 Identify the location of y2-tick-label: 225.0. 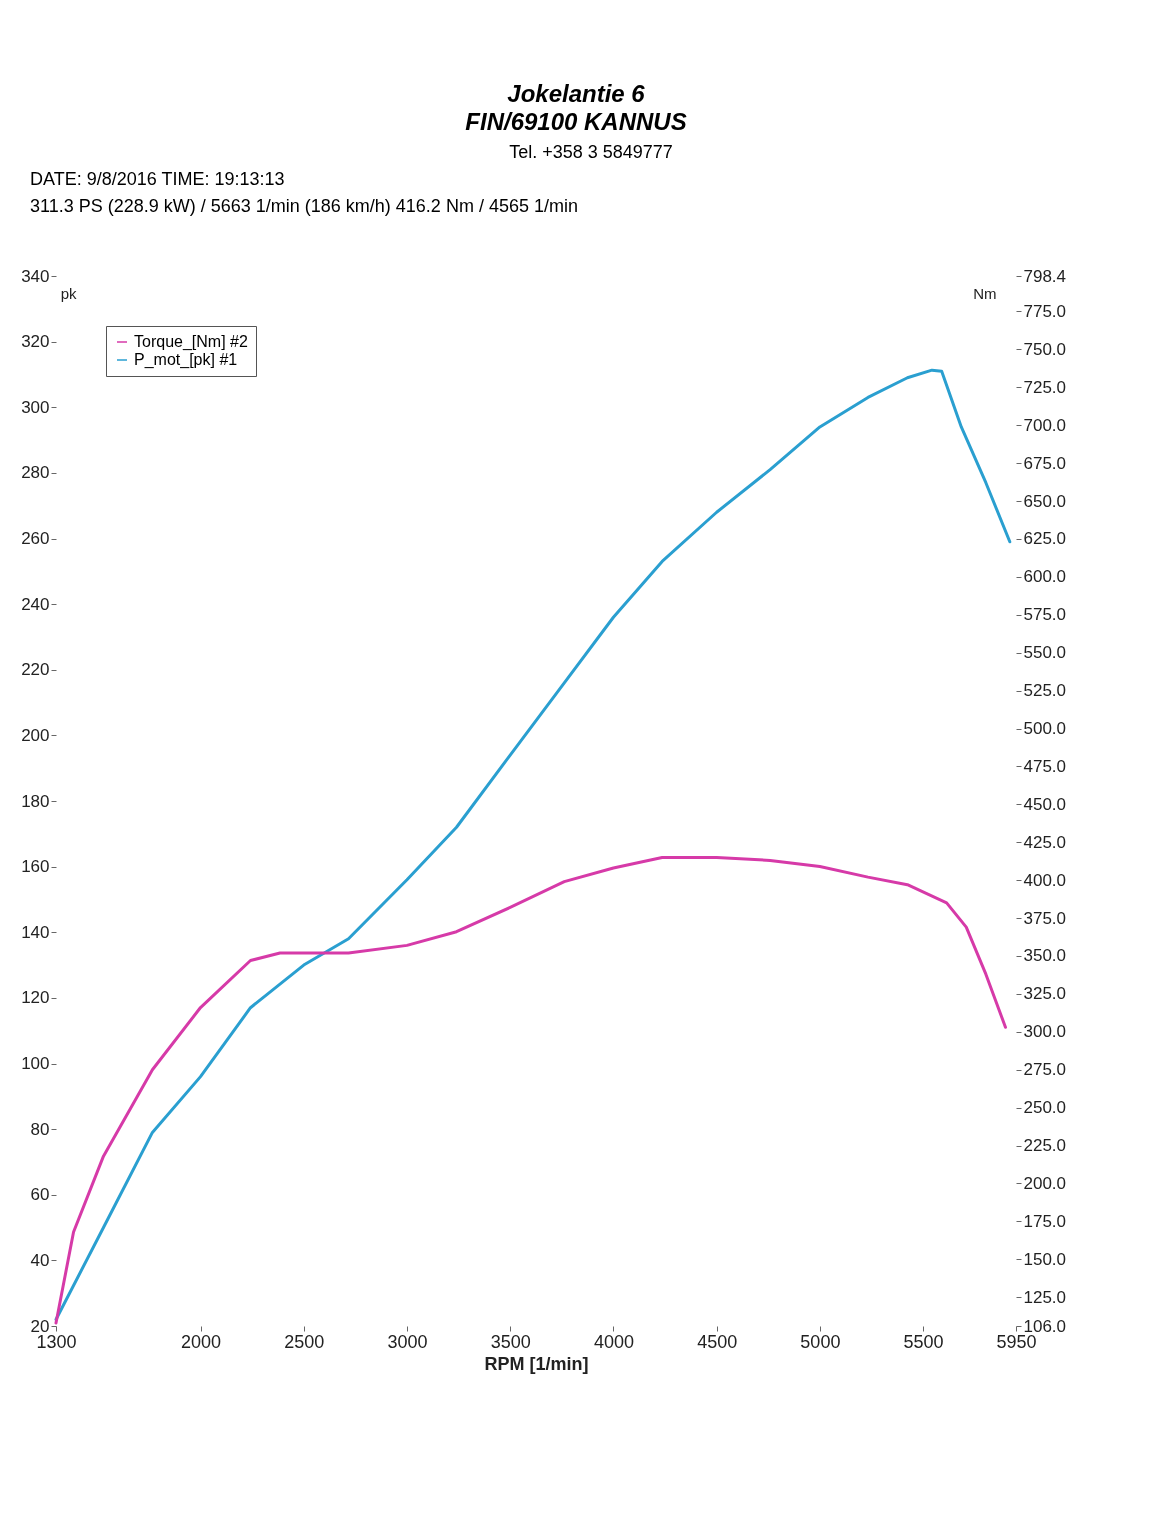
(1045, 1146).